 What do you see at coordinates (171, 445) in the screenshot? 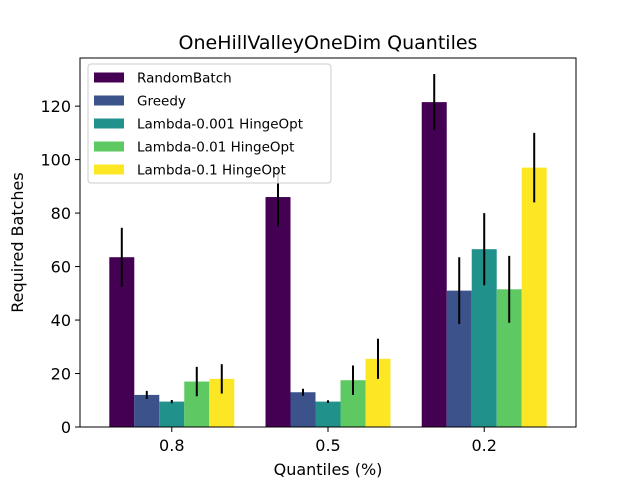
I see `x-tick-label: 0.8` at bounding box center [171, 445].